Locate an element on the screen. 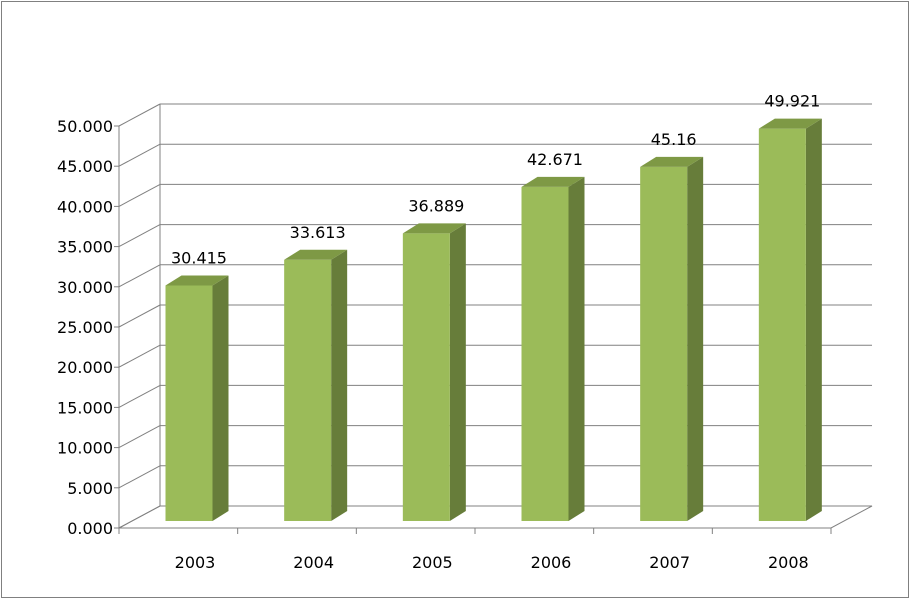  data-label: 30.415 is located at coordinates (199, 257).